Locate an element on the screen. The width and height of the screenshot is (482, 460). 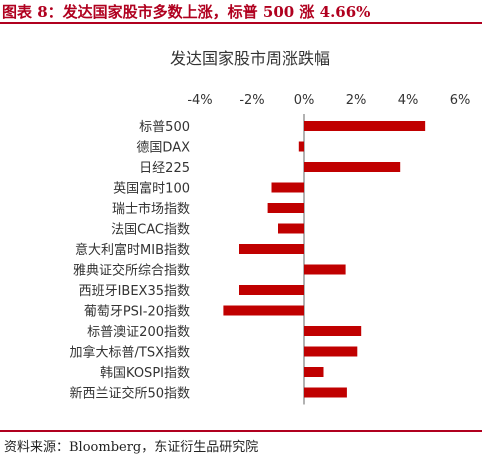
category-label: 瑞士市场指数 is located at coordinates (151, 209).